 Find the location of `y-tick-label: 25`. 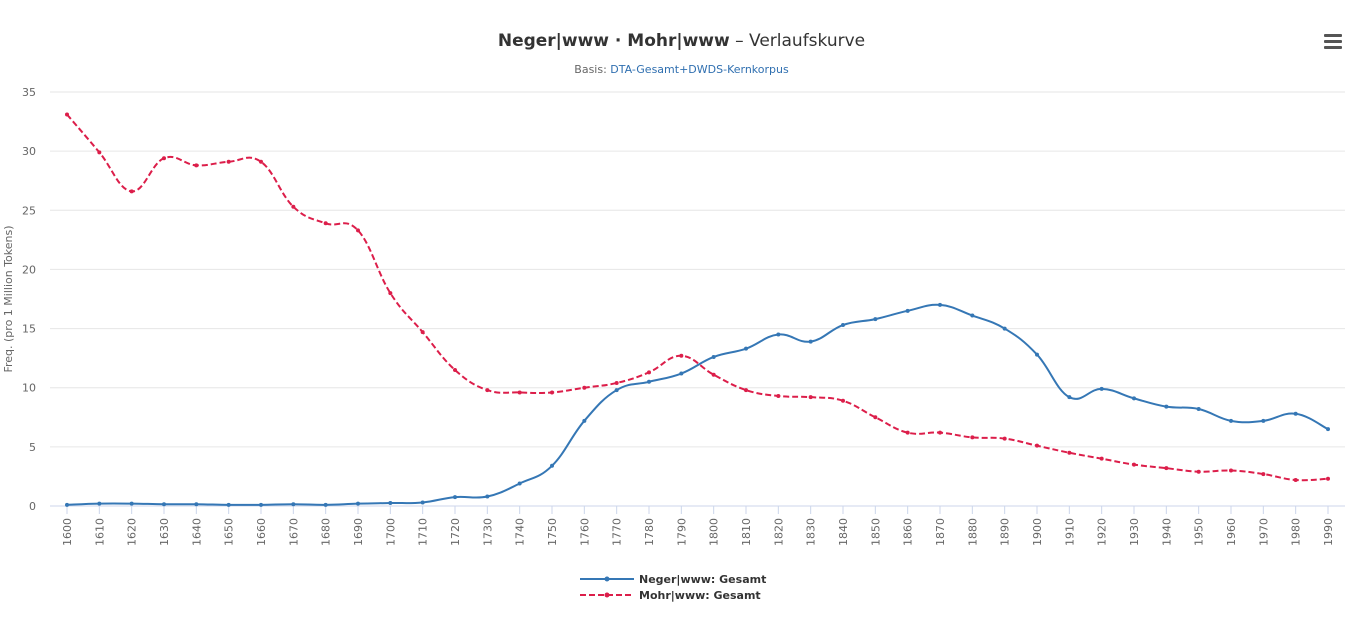

y-tick-label: 25 is located at coordinates (29, 210).